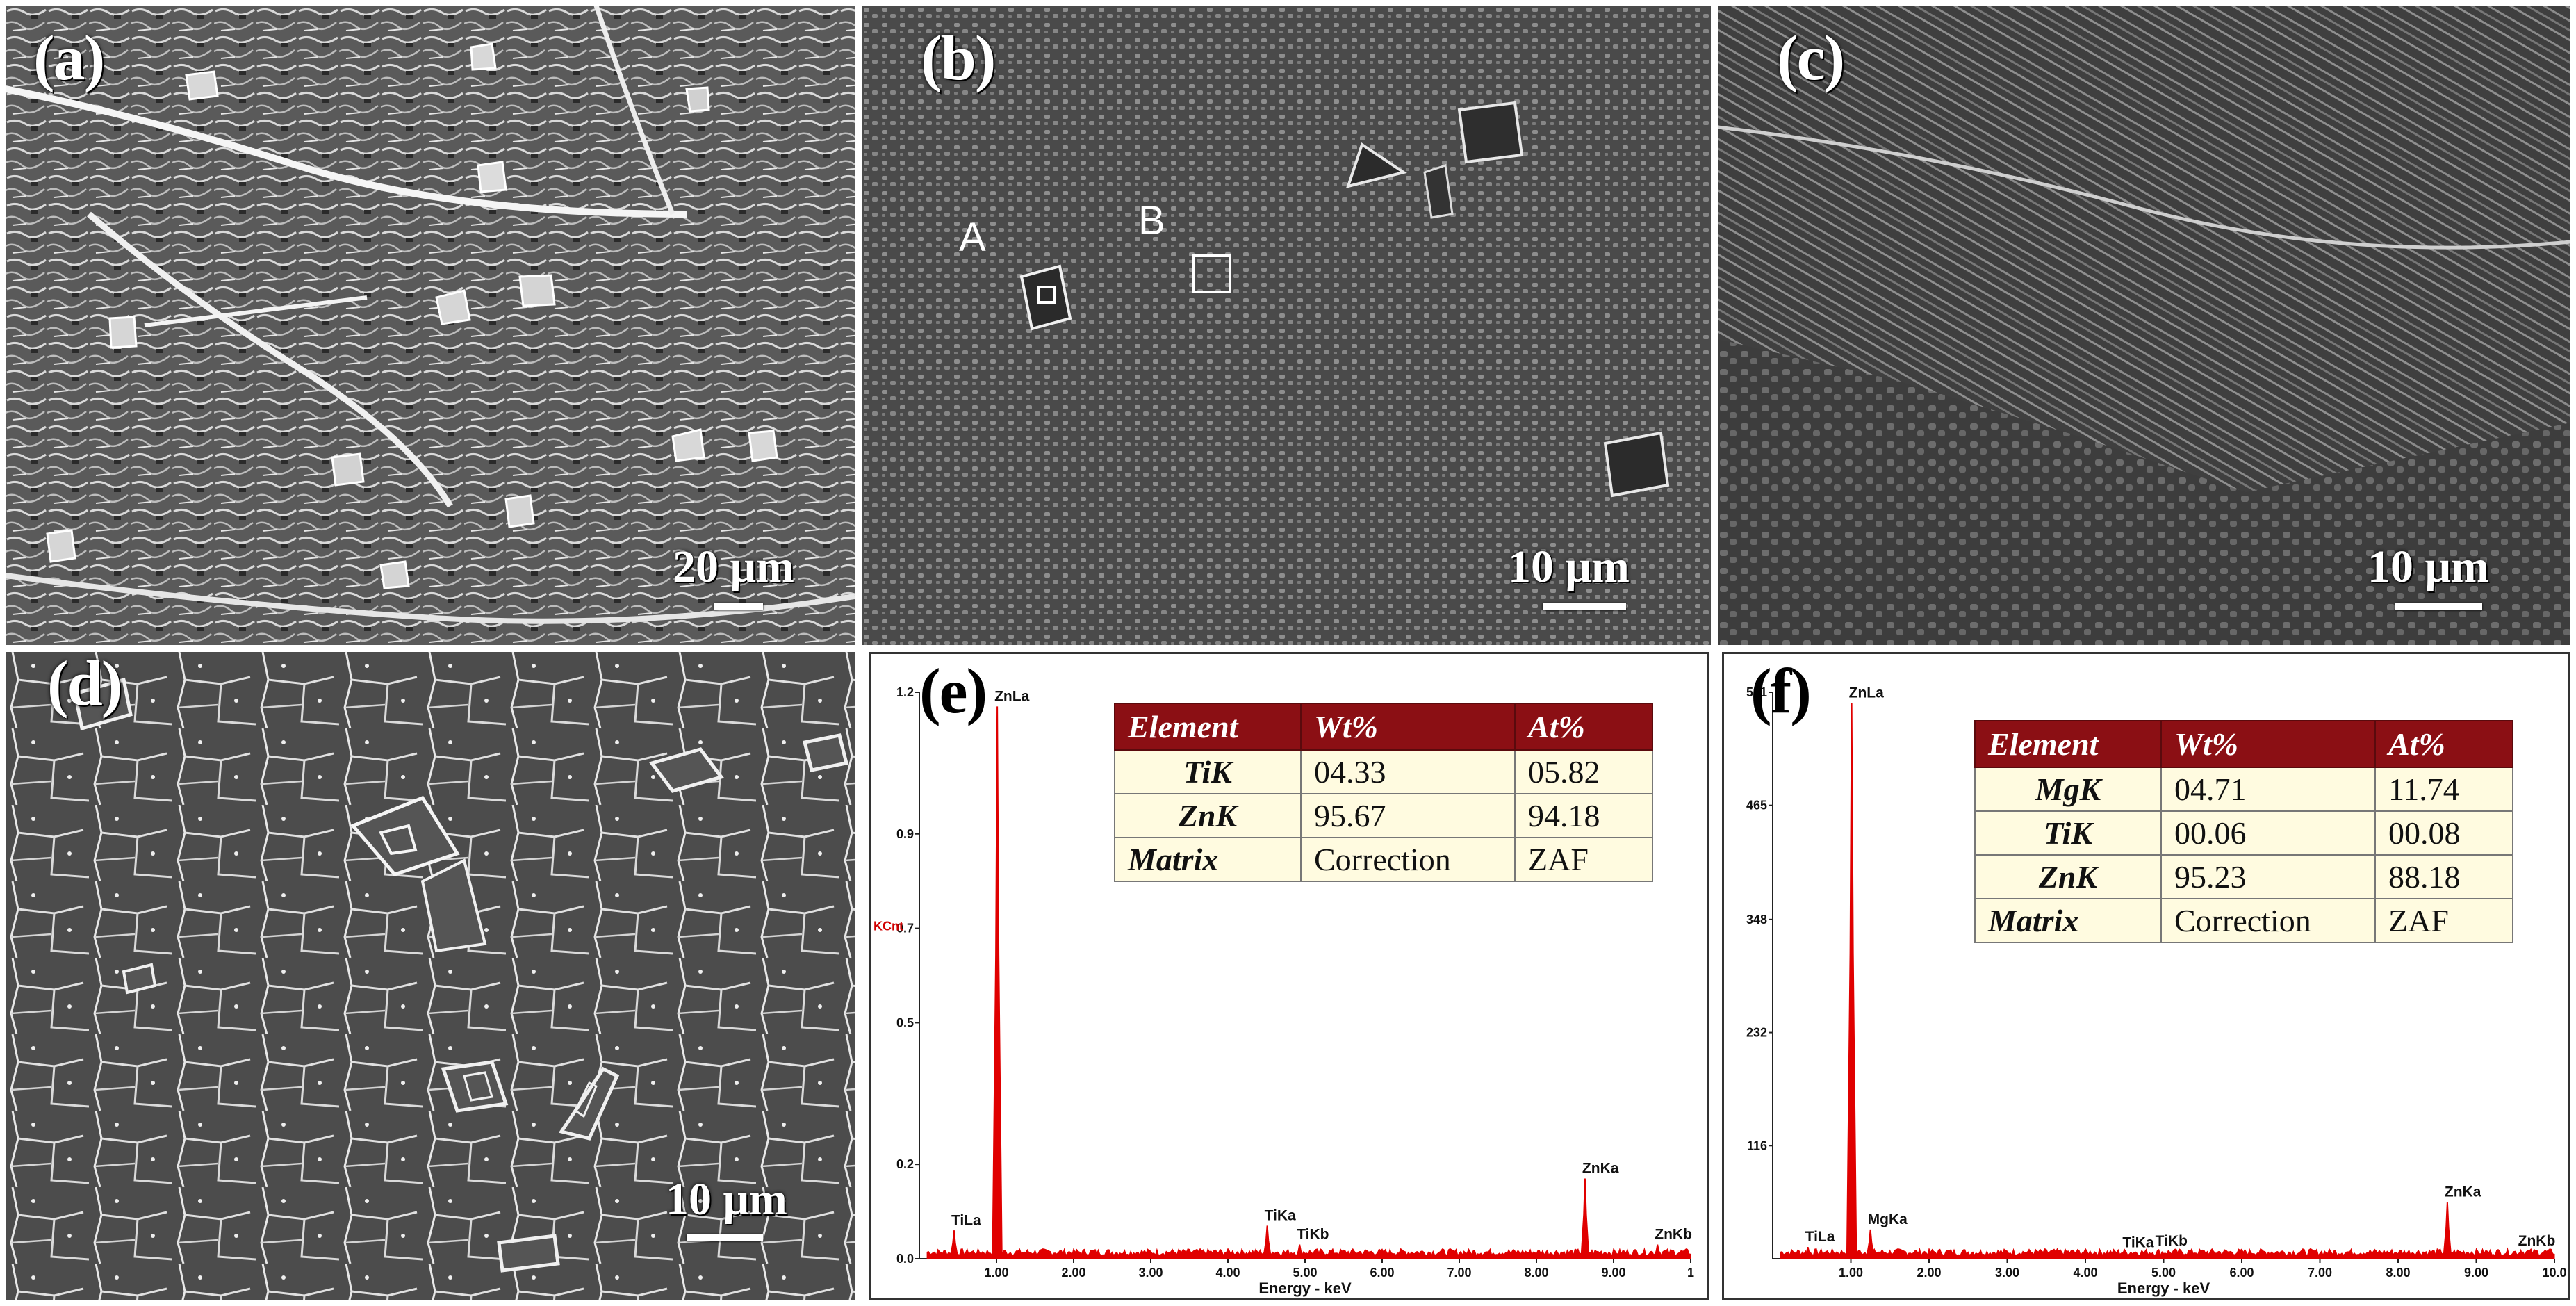 This screenshot has width=2576, height=1306. What do you see at coordinates (2438, 606) in the screenshot?
I see `scale-bar-c` at bounding box center [2438, 606].